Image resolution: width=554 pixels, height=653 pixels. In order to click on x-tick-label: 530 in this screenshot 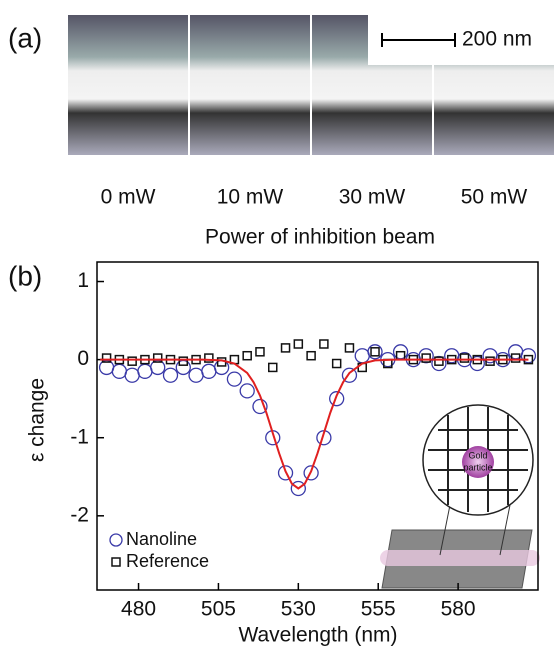, I will do `click(298, 609)`.